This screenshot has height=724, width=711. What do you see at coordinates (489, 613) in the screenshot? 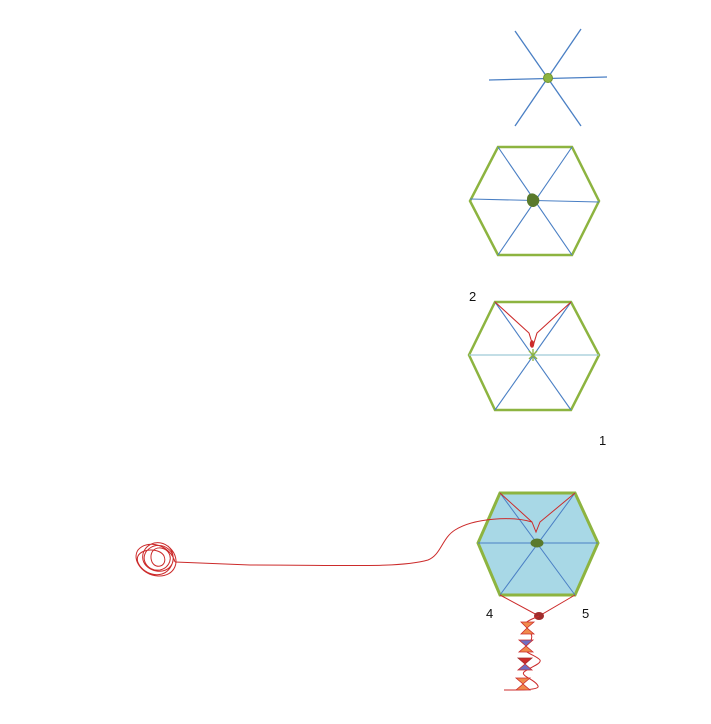
I see `label-corner-4: 4` at bounding box center [489, 613].